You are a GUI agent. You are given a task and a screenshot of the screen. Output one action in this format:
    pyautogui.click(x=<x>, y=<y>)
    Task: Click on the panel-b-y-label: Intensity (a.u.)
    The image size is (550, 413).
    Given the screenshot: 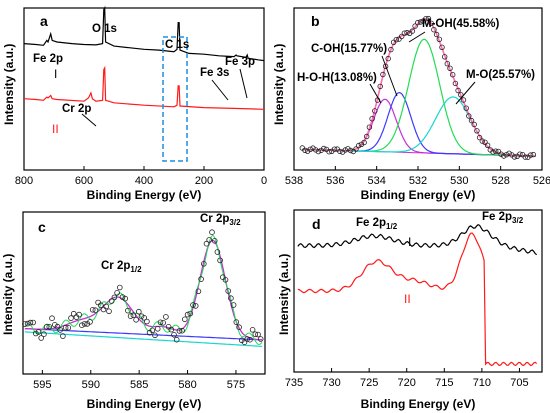 What is the action you would take?
    pyautogui.click(x=279, y=84)
    